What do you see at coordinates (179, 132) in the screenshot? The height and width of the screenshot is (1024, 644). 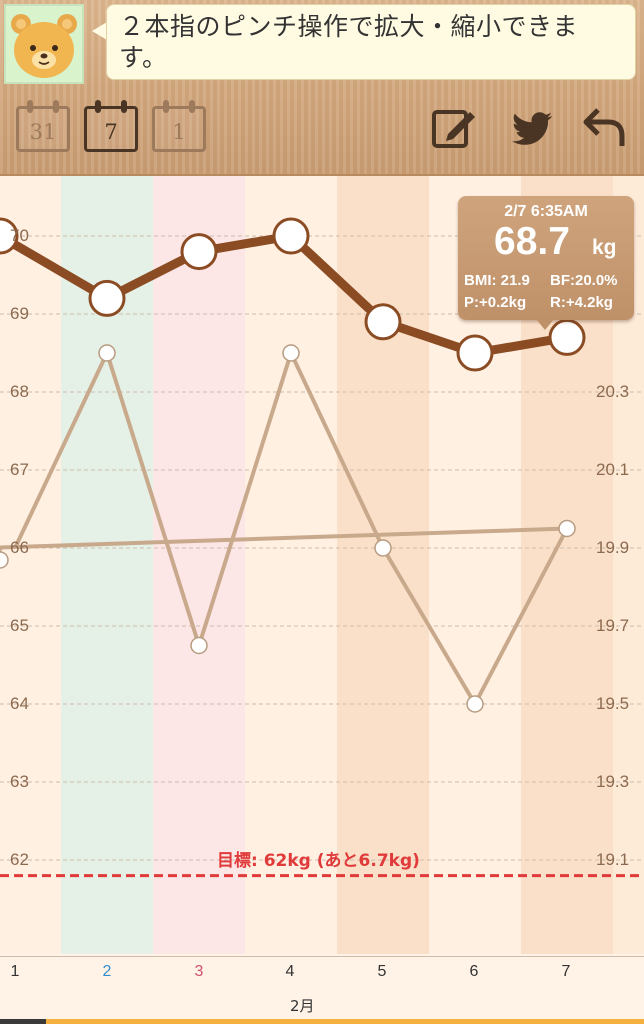 I see `range-1-label: 1` at bounding box center [179, 132].